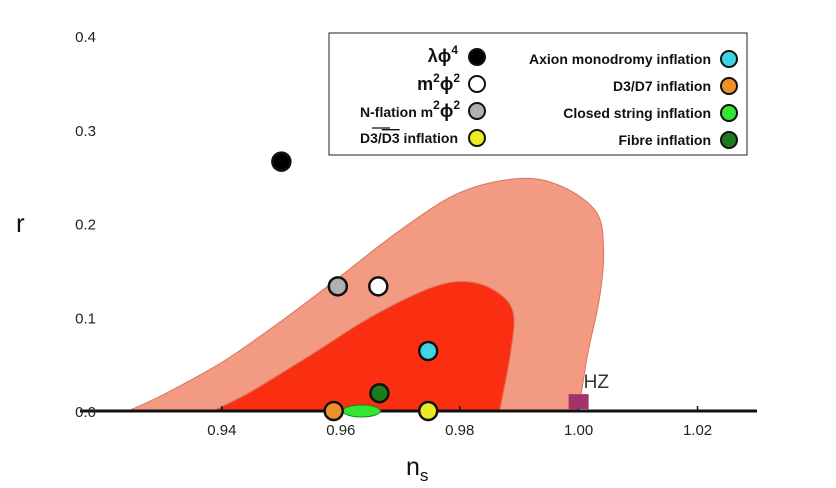 This screenshot has height=488, width=836. Describe the element at coordinates (391, 138) in the screenshot. I see `legend-label2-d3-d3bar: D3` at that location.